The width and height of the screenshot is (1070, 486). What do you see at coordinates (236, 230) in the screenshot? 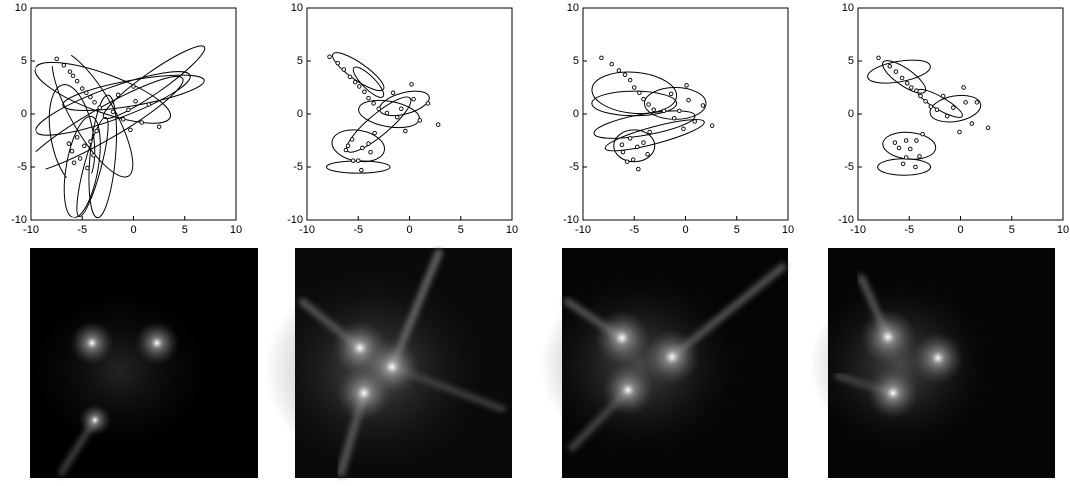
I see `x-tick-label: 10` at bounding box center [236, 230].